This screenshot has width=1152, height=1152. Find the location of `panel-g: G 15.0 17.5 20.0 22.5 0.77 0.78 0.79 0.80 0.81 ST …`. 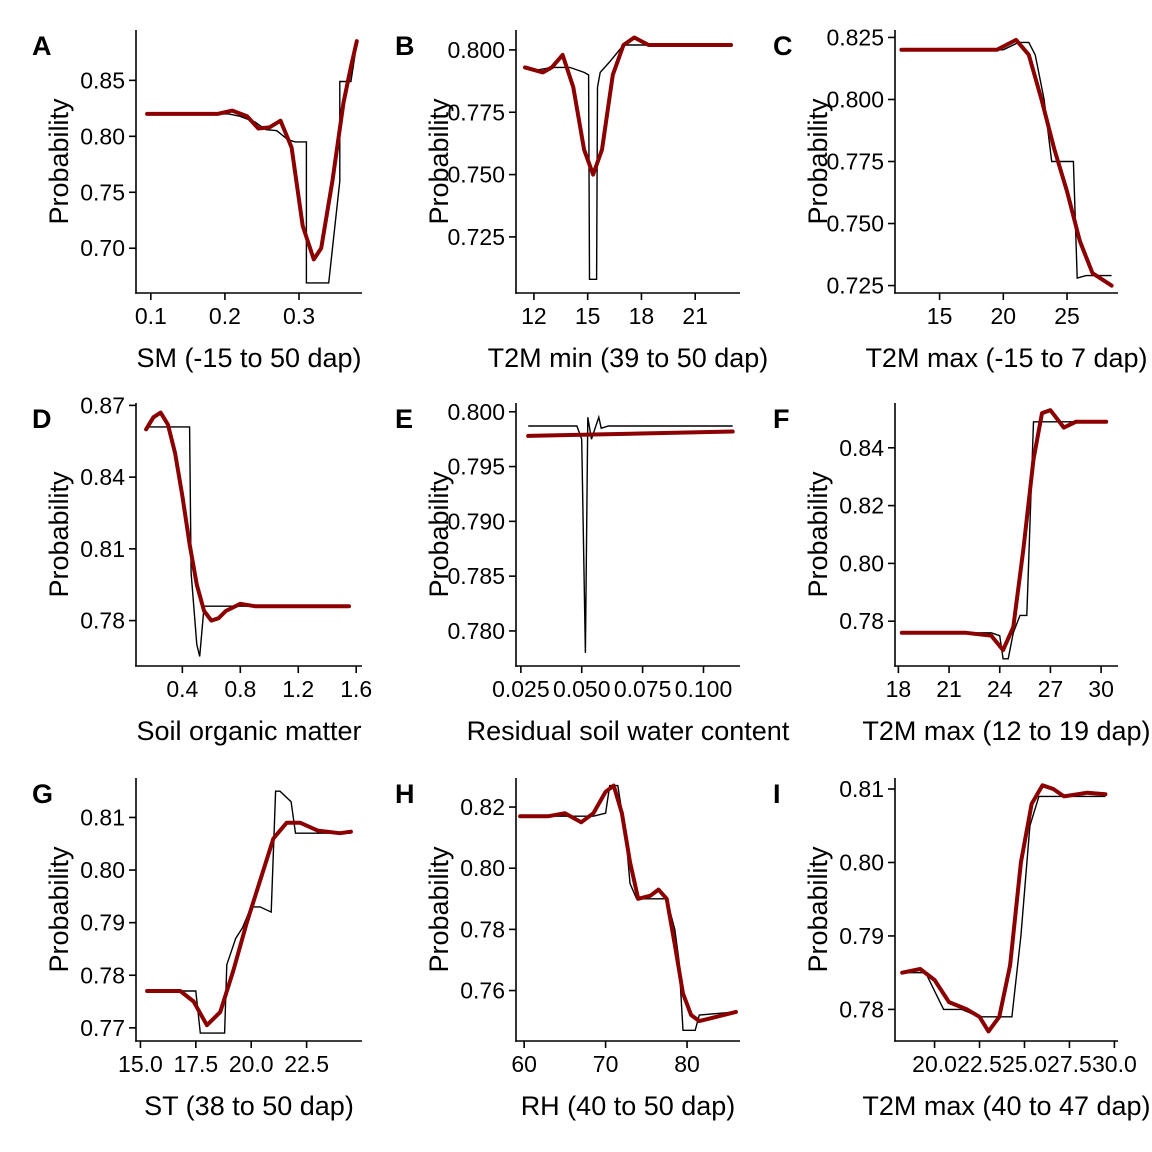

panel-g: G 15.0 17.5 20.0 22.5 0.77 0.78 0.79 0.80 0.81 ST … is located at coordinates (197, 949).